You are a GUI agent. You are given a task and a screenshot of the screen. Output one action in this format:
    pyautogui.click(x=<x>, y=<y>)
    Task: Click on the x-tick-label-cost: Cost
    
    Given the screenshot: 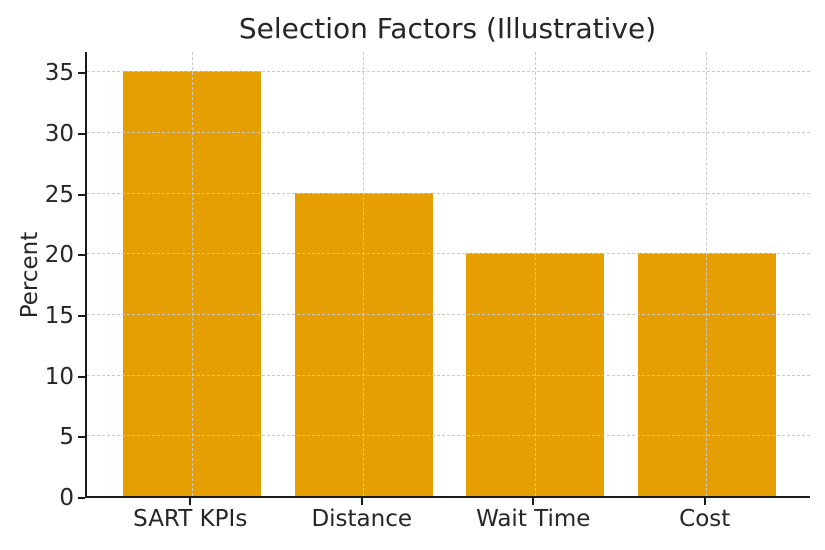 What is the action you would take?
    pyautogui.click(x=705, y=519)
    